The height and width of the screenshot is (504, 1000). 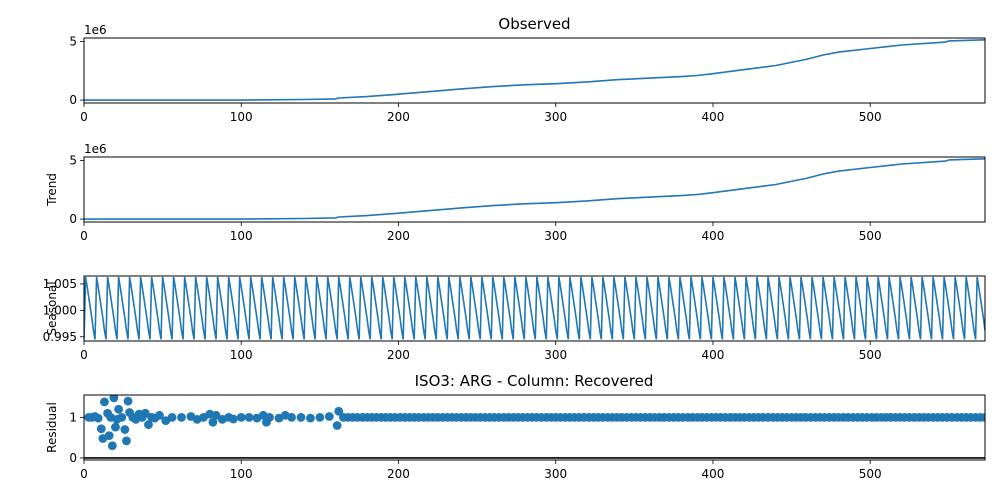 What do you see at coordinates (52, 190) in the screenshot?
I see `y-axis-label: Trend` at bounding box center [52, 190].